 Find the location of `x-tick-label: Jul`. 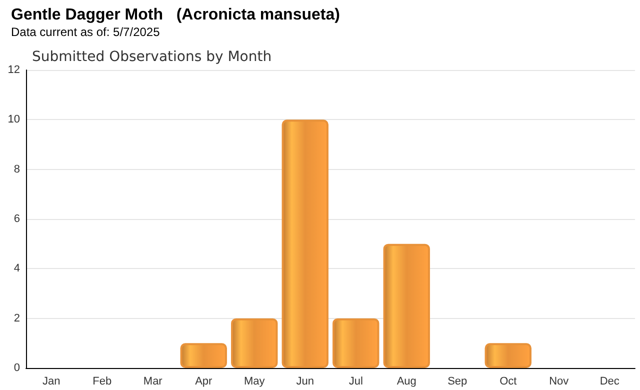

x-tick-label: Jul is located at coordinates (355, 382).